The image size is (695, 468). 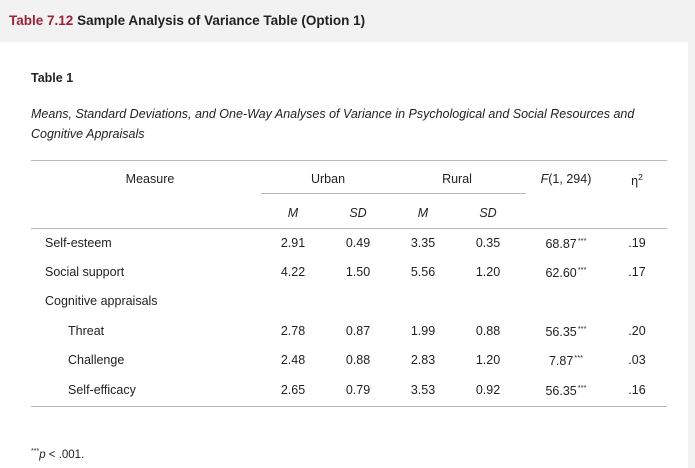 I want to click on cell-rural-sd: 0.92, so click(x=488, y=390).